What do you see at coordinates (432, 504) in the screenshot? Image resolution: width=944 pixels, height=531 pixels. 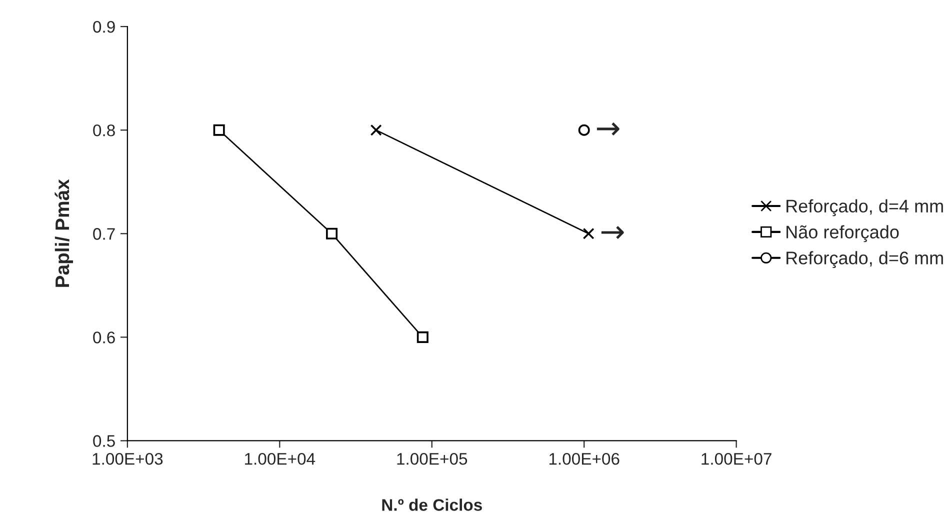 I see `x-axis-title: N.º de Ciclos` at bounding box center [432, 504].